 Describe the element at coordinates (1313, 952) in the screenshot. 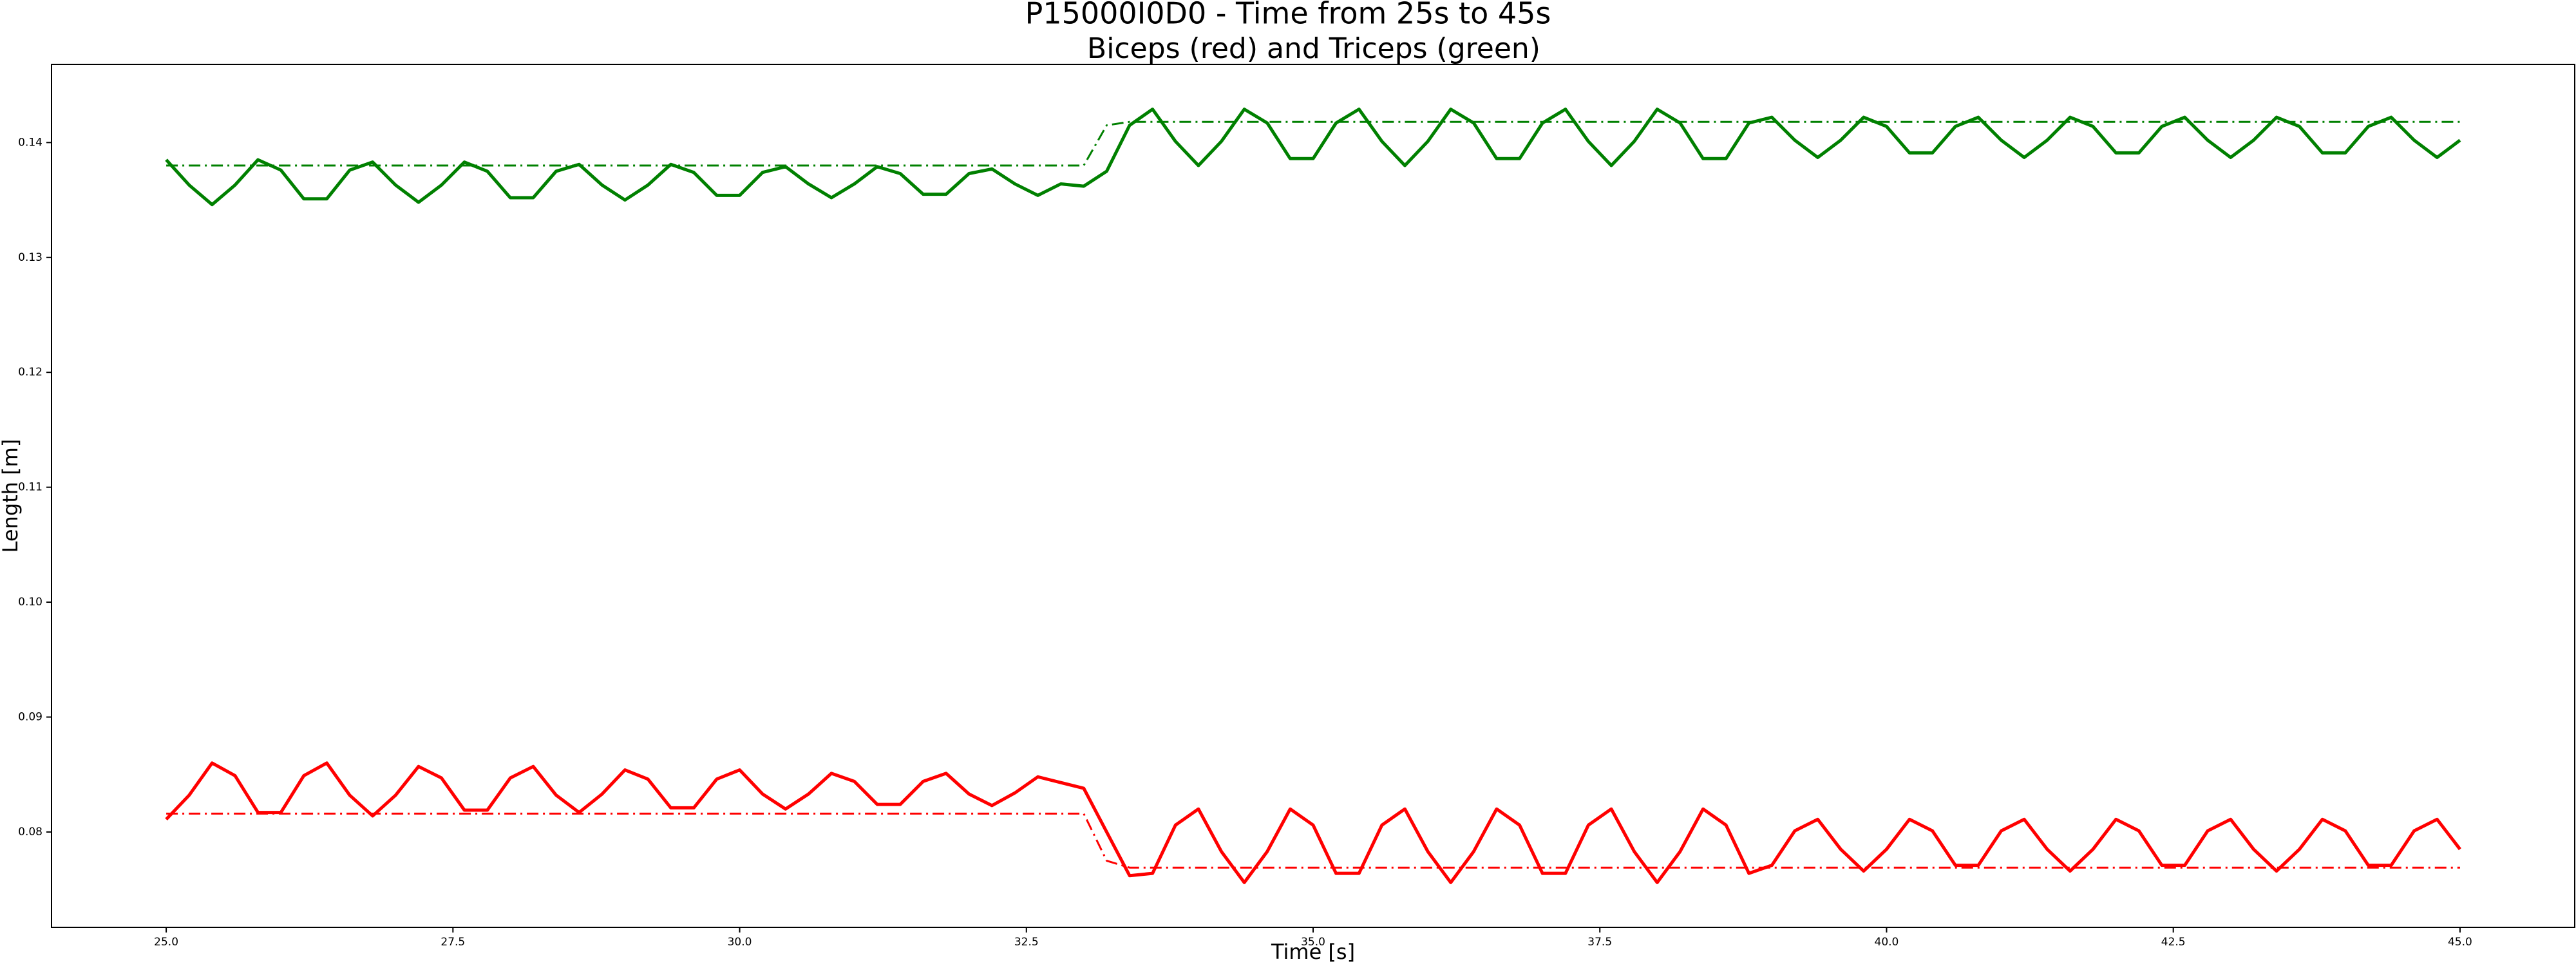

I see `x-axis-label: Time [s]` at that location.